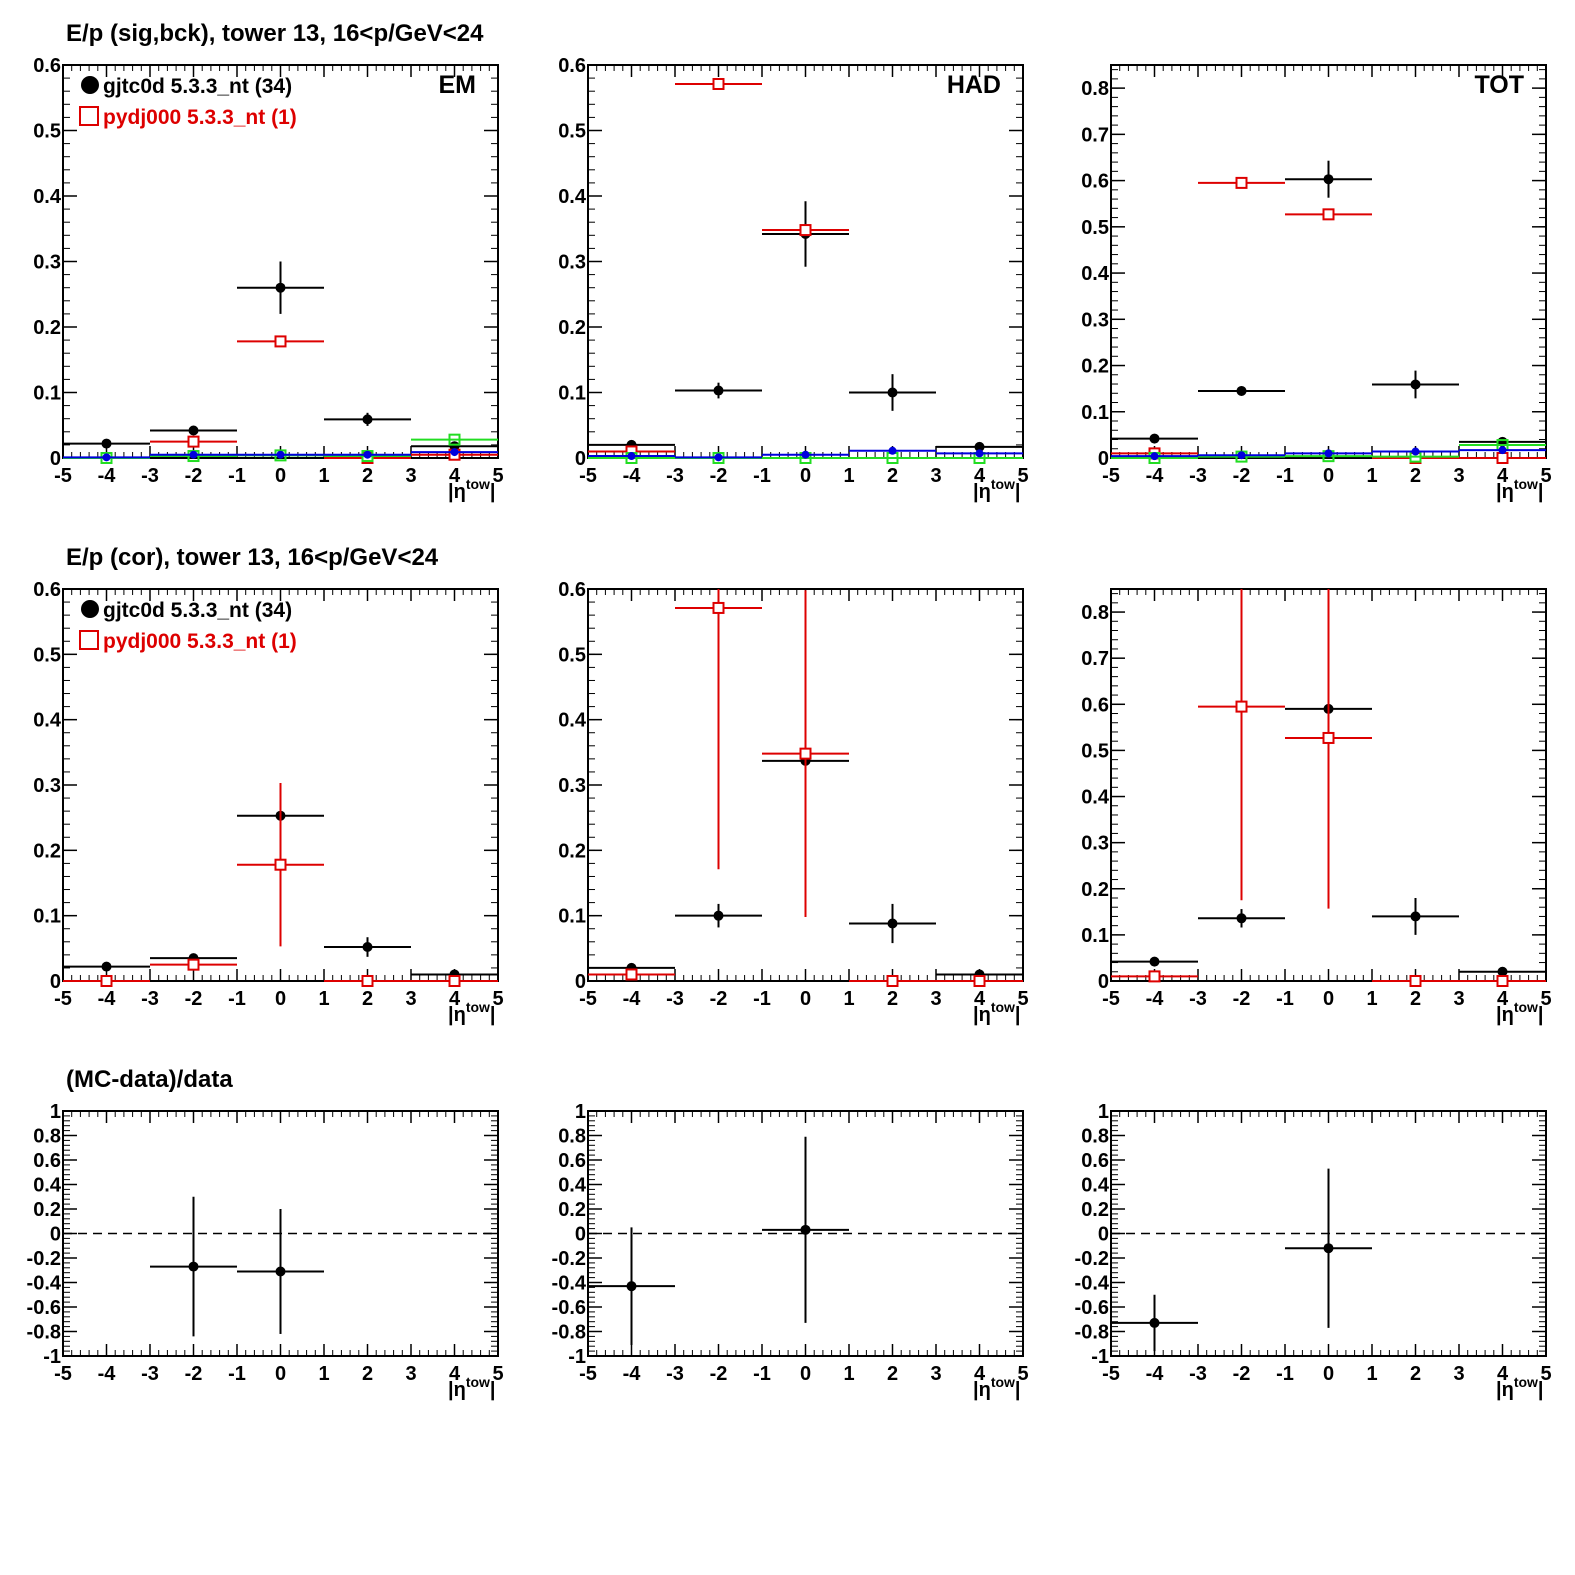  Describe the element at coordinates (1328, 261) in the screenshot. I see `plot-frame` at that location.